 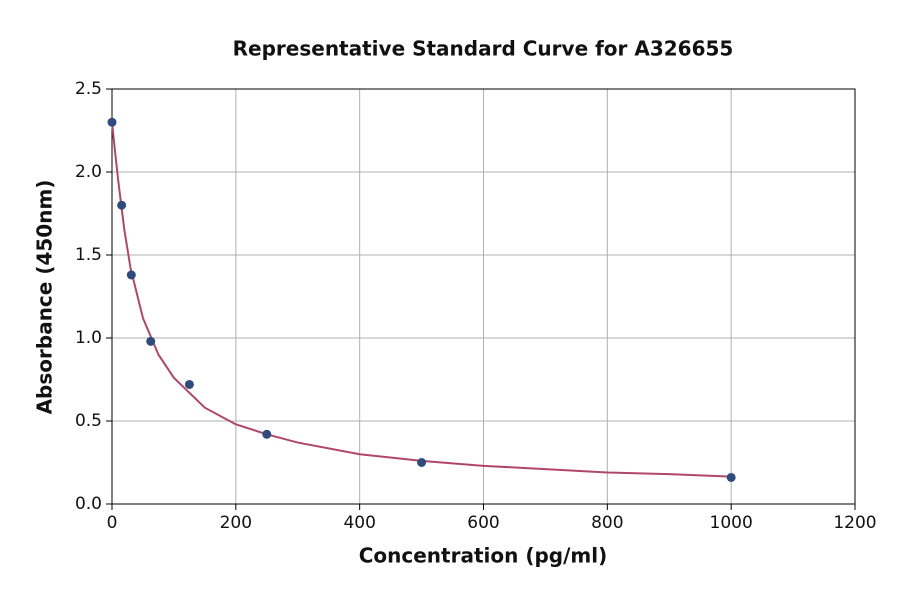 I want to click on y-tick-label: 2.5, so click(x=88, y=89).